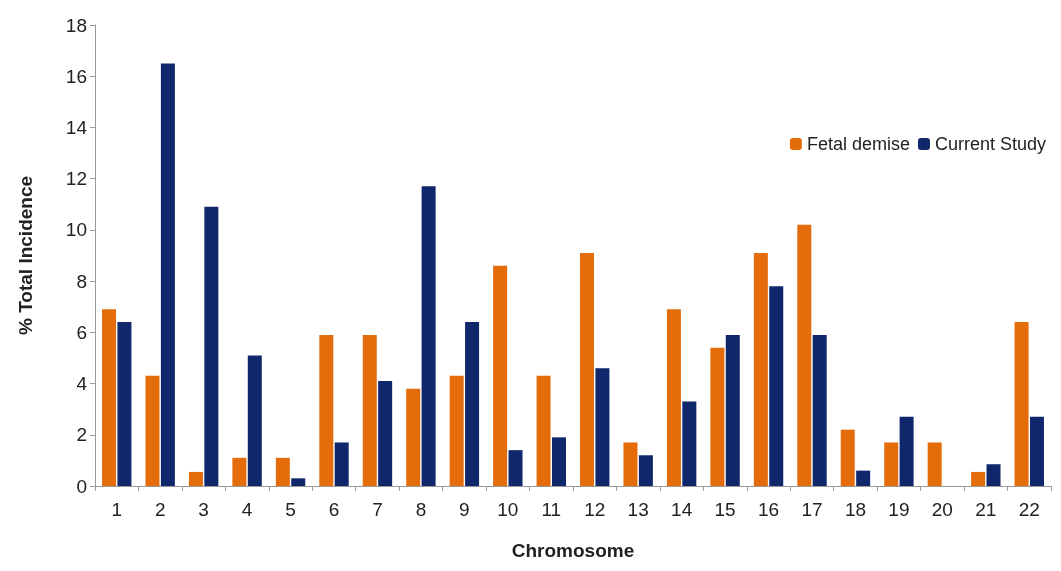  I want to click on y-tick-label: 0, so click(81, 486).